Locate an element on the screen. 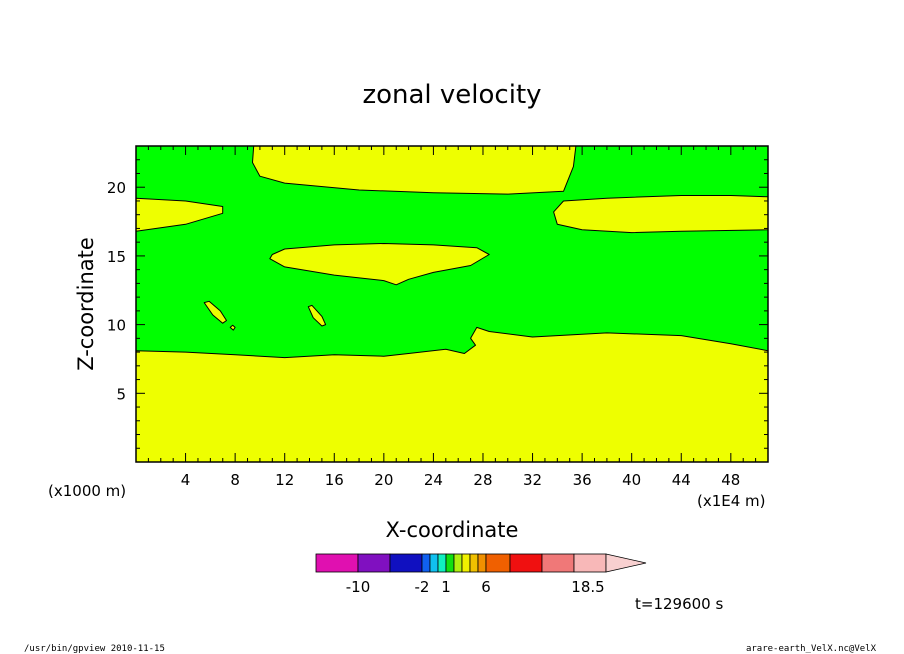  x-axis-label: X-coordinate is located at coordinates (452, 530).